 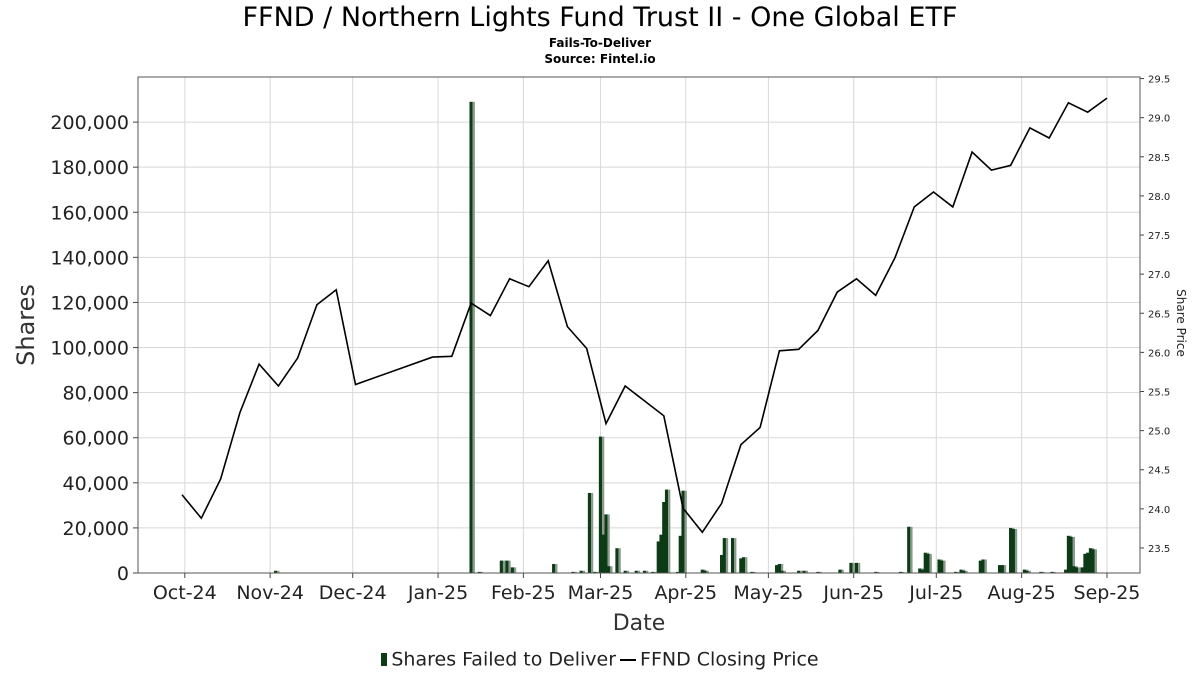 I want to click on chart-source: Source: Fintel.io, so click(x=600, y=59).